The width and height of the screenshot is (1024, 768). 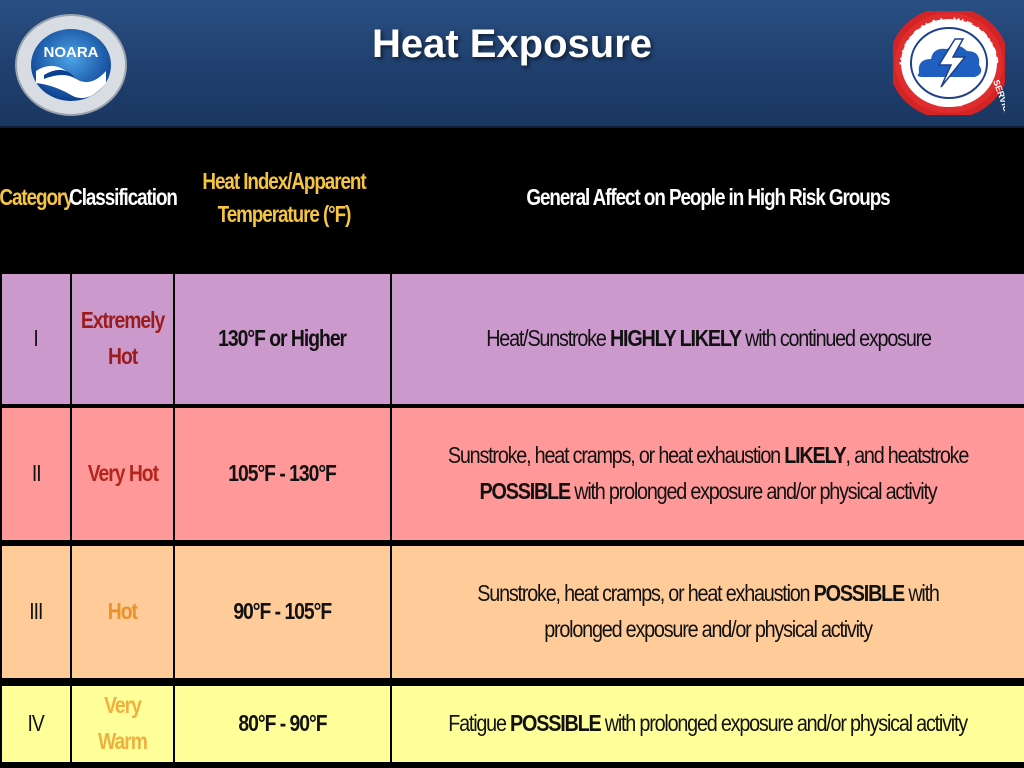 I want to click on temperature-cell: 80°F - 90°F, so click(x=282, y=724).